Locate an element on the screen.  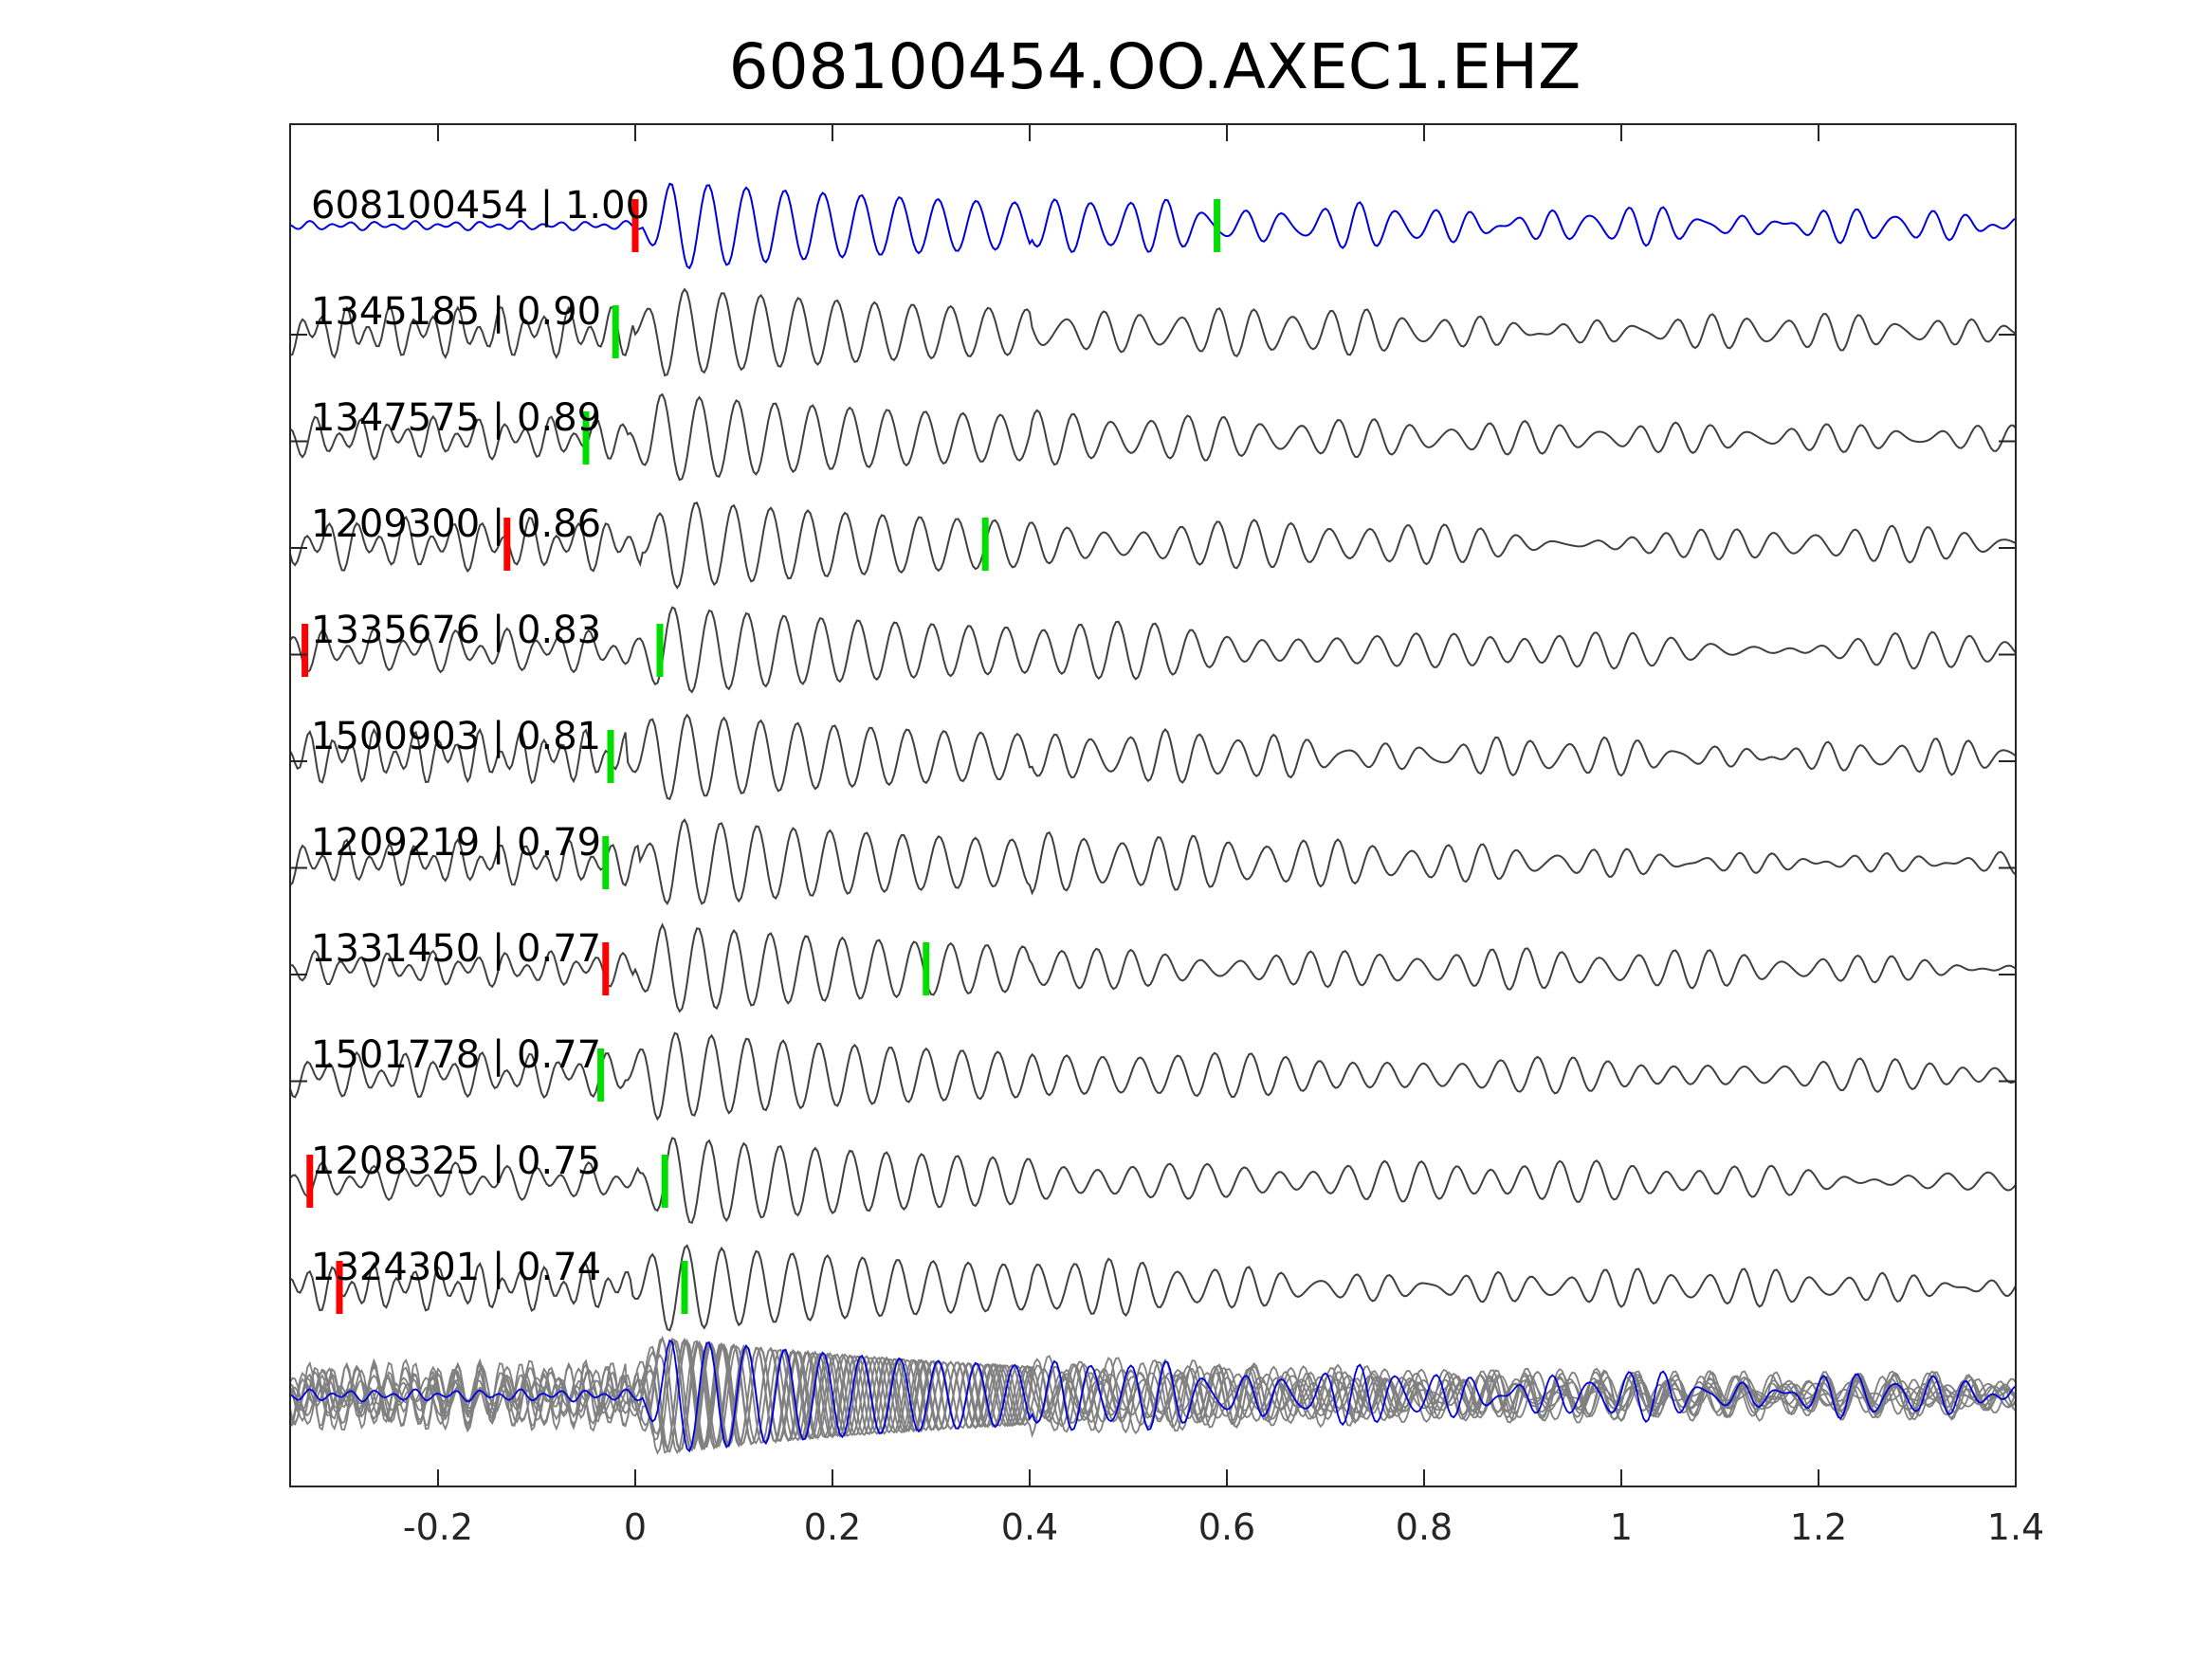
trace-label-1208325: 1208325 | 0.75 is located at coordinates (456, 1161).